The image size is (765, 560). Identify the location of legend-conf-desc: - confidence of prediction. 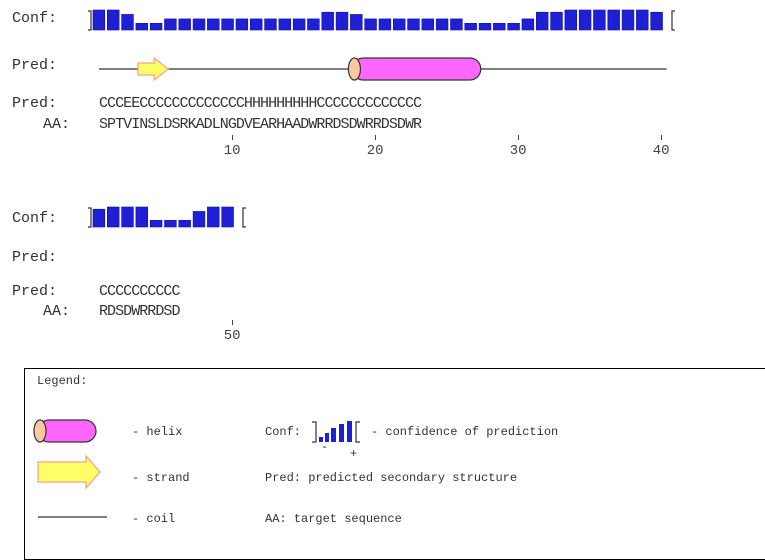
(465, 432).